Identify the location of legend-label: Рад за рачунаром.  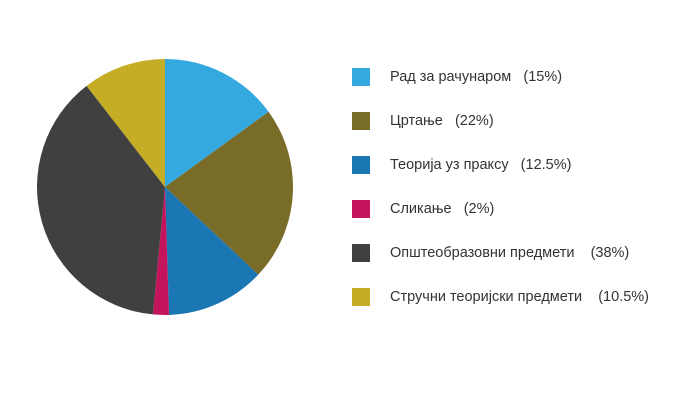
(451, 77).